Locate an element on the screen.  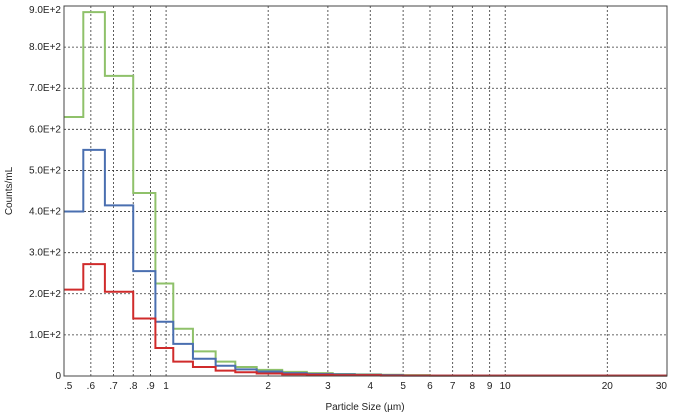
x-tick-label: 6 is located at coordinates (430, 386).